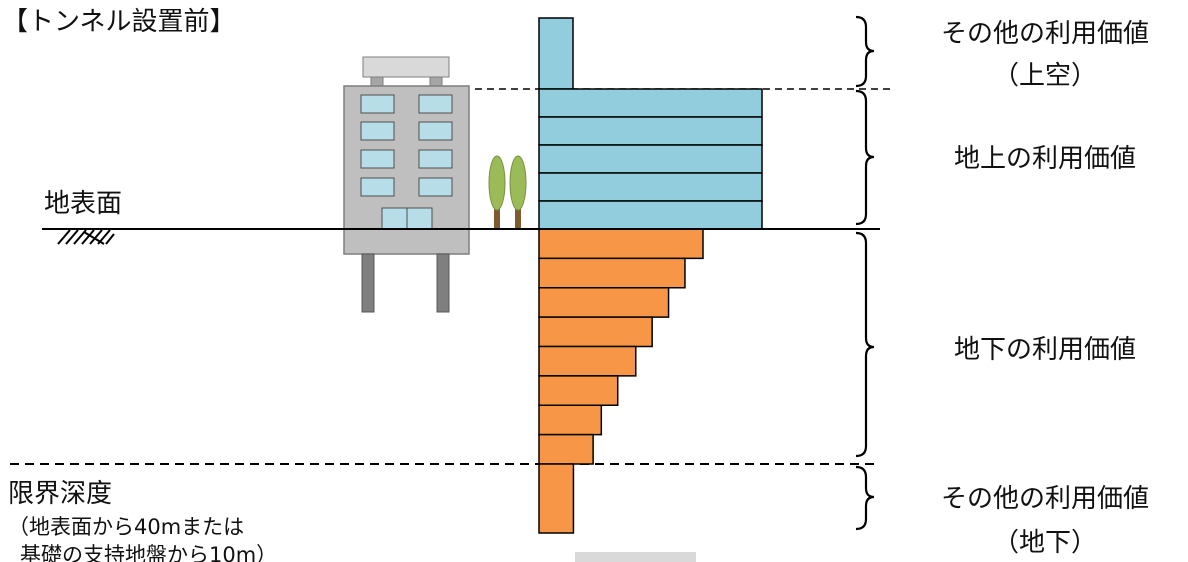  I want to click on tree-left, so click(497, 183).